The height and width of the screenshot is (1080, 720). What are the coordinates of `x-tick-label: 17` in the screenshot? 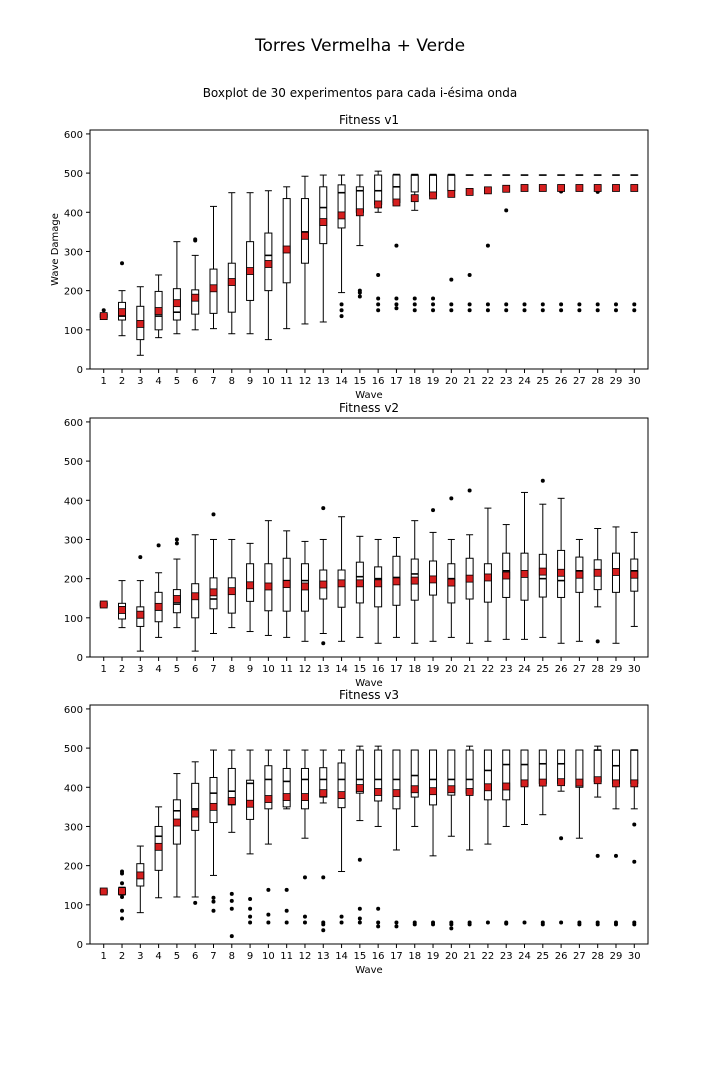 It's located at (396, 669).